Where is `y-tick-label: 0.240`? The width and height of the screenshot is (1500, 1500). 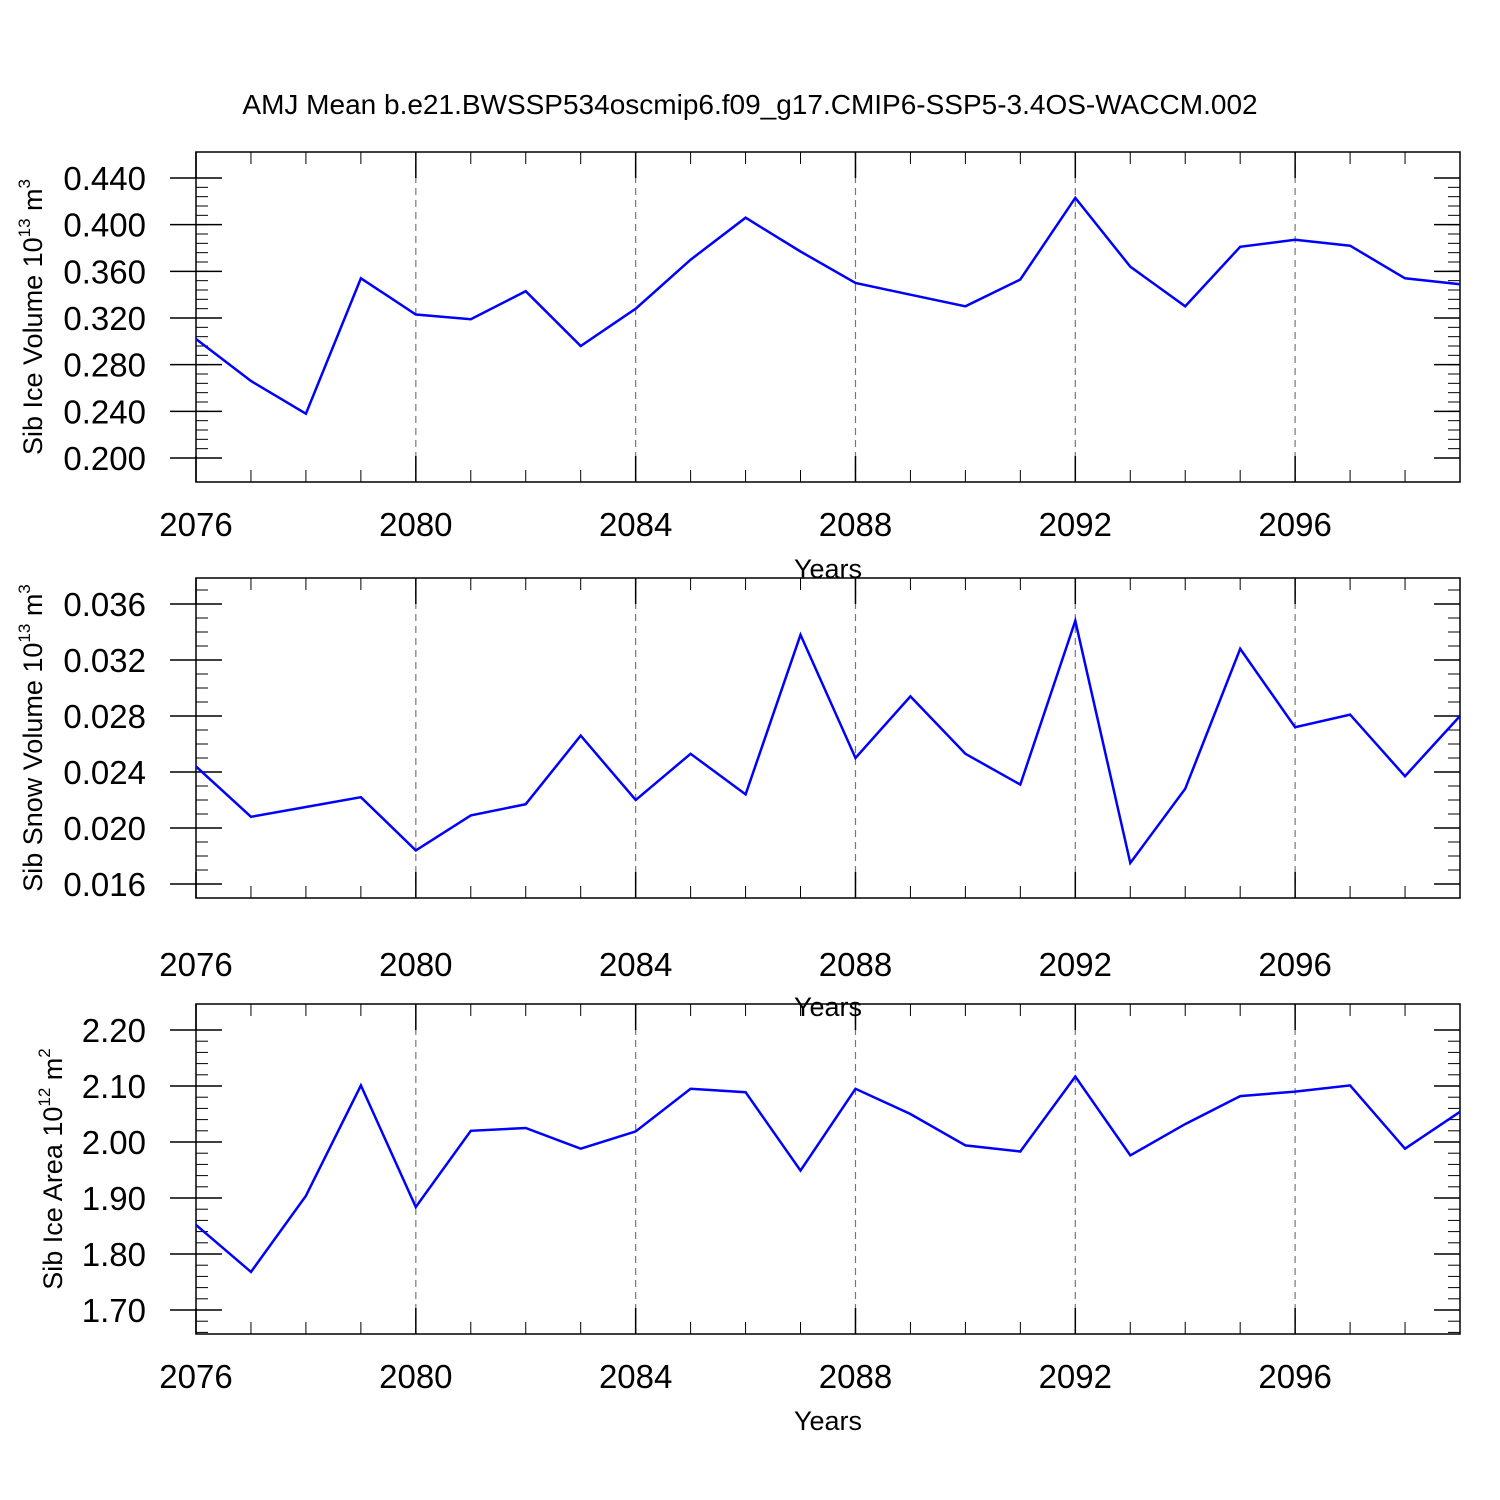 y-tick-label: 0.240 is located at coordinates (104, 411).